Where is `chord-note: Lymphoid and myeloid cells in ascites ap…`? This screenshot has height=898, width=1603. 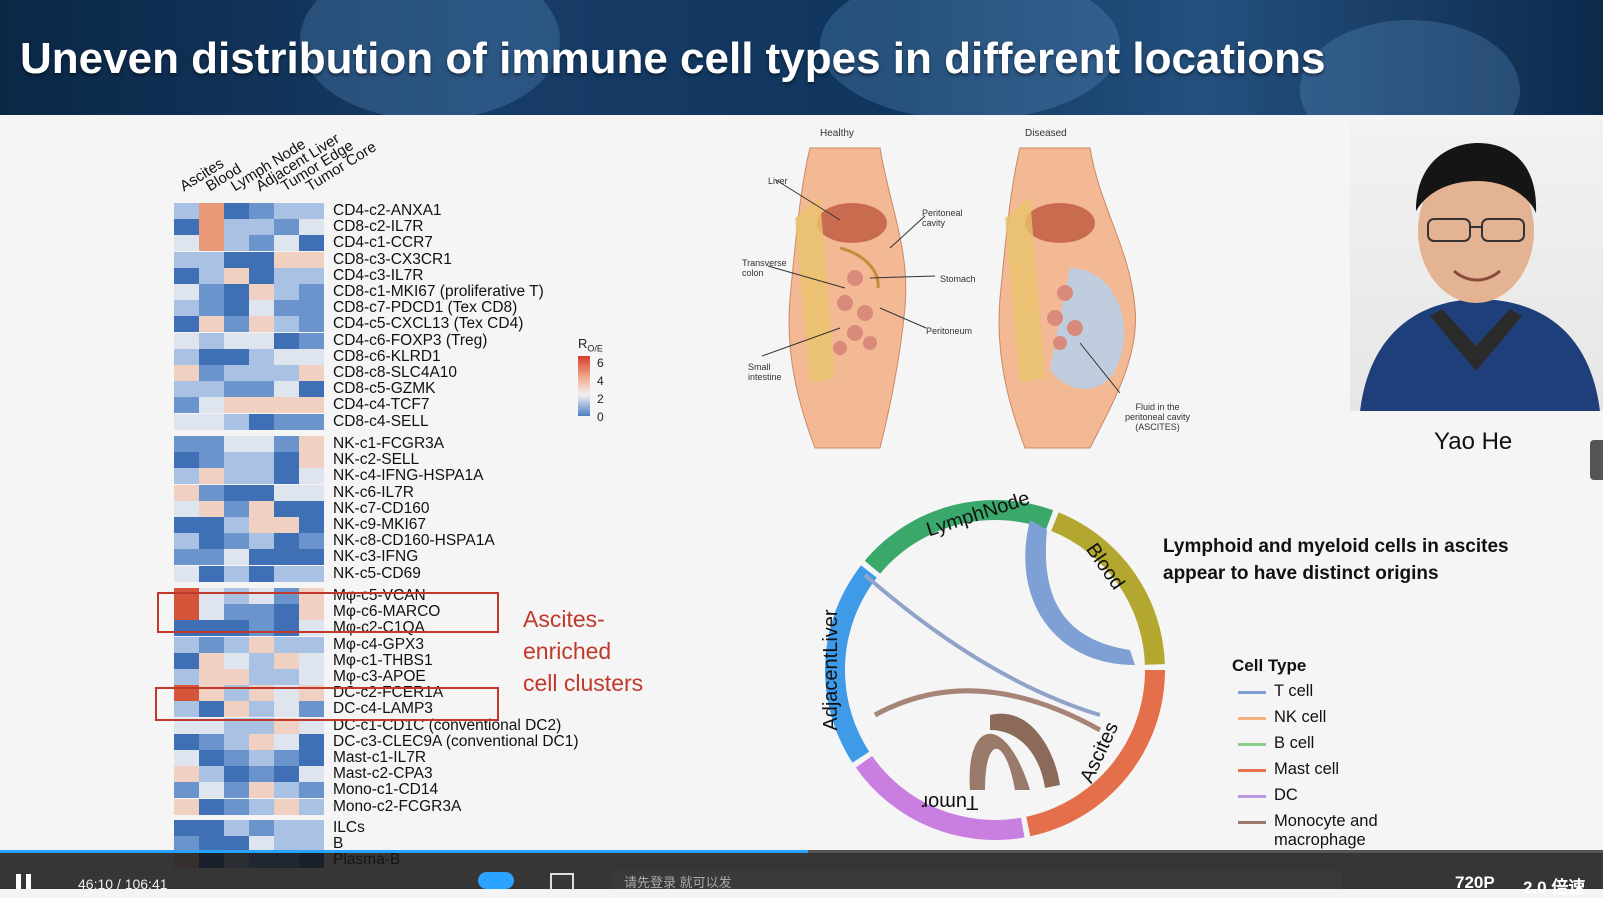
chord-note: Lymphoid and myeloid cells in ascites ap… is located at coordinates (1336, 560).